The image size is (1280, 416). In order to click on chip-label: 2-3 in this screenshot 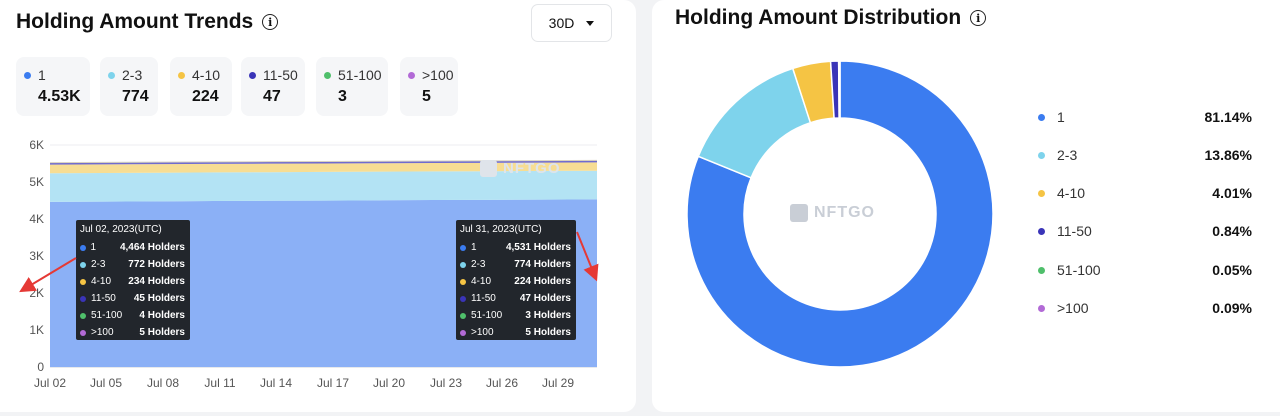, I will do `click(132, 75)`.